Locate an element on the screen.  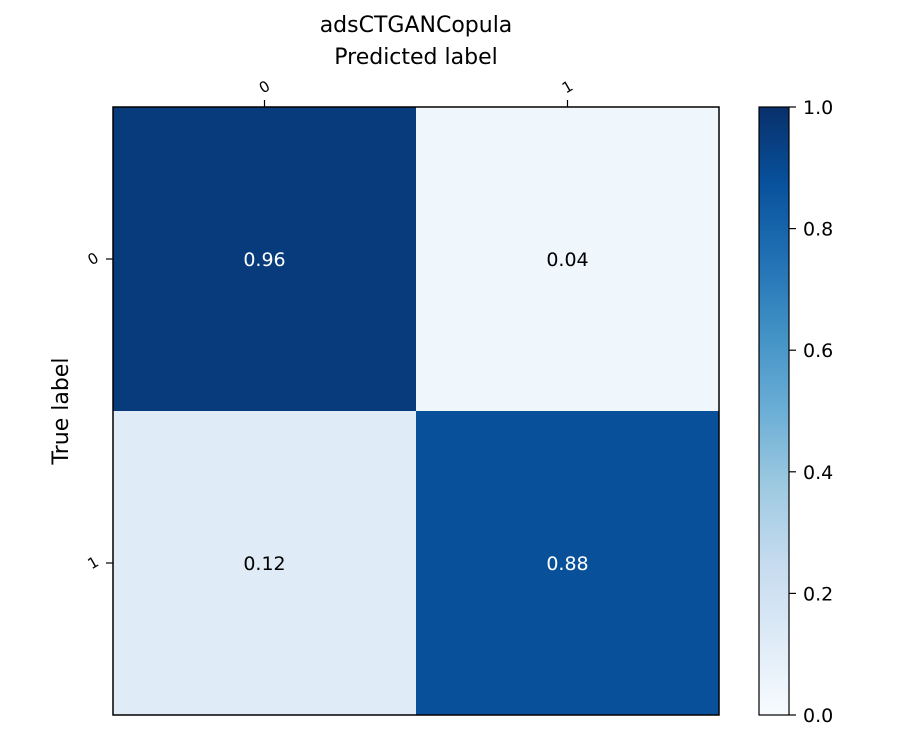
colorbar is located at coordinates (774, 411).